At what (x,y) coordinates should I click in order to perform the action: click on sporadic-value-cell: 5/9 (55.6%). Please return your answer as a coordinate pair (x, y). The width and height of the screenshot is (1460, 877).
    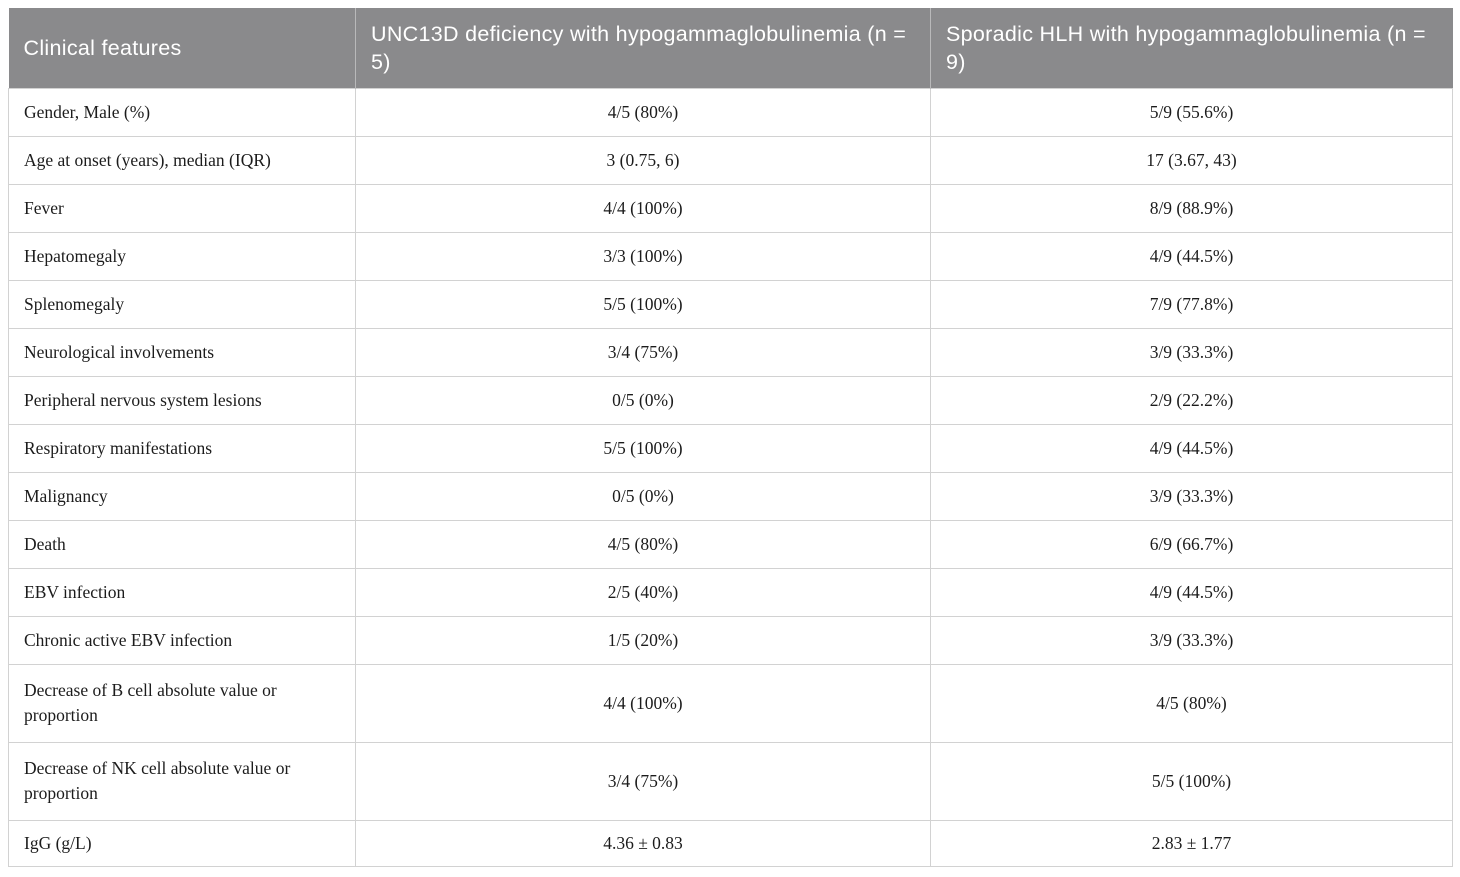
    Looking at the image, I should click on (1191, 112).